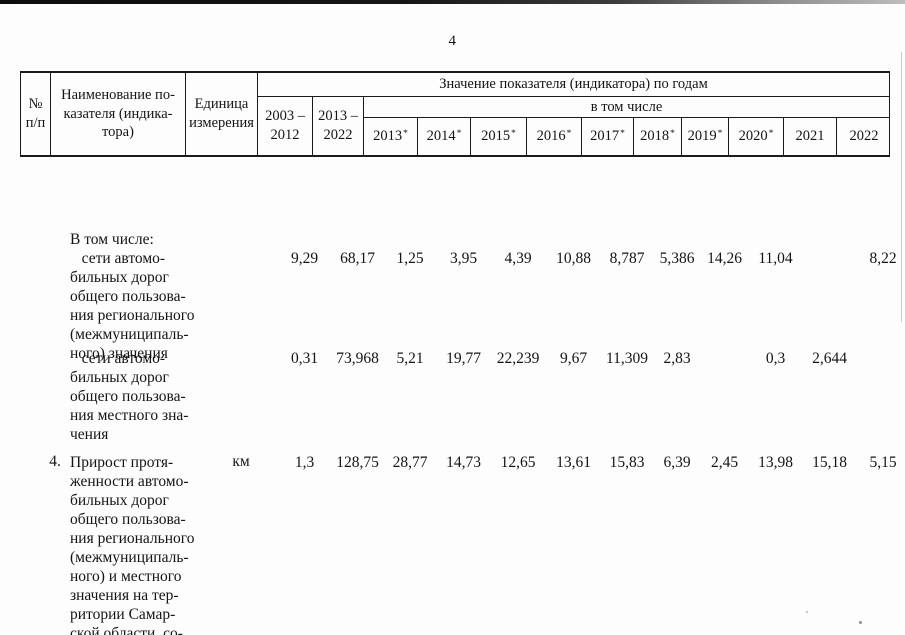 This screenshot has height=635, width=905. What do you see at coordinates (304, 462) in the screenshot?
I see `value-cell: 1,3` at bounding box center [304, 462].